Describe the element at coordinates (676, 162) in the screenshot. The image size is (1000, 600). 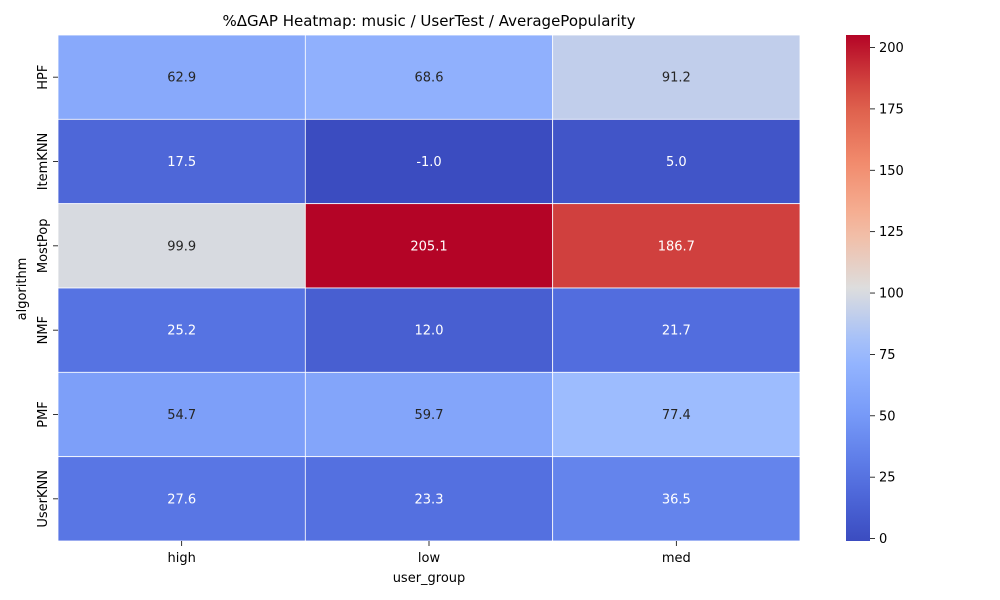
I see `cell-value-label: 5.0` at that location.